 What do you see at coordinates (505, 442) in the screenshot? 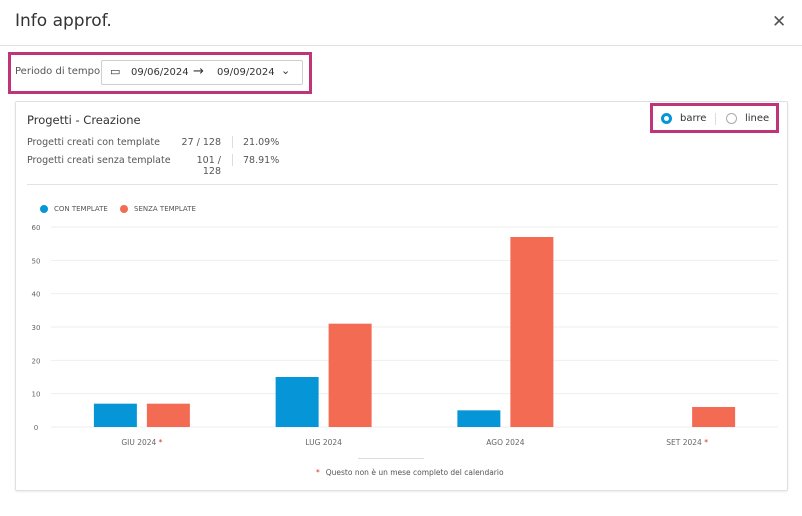
I see `x-tick-label: AGO 2024` at bounding box center [505, 442].